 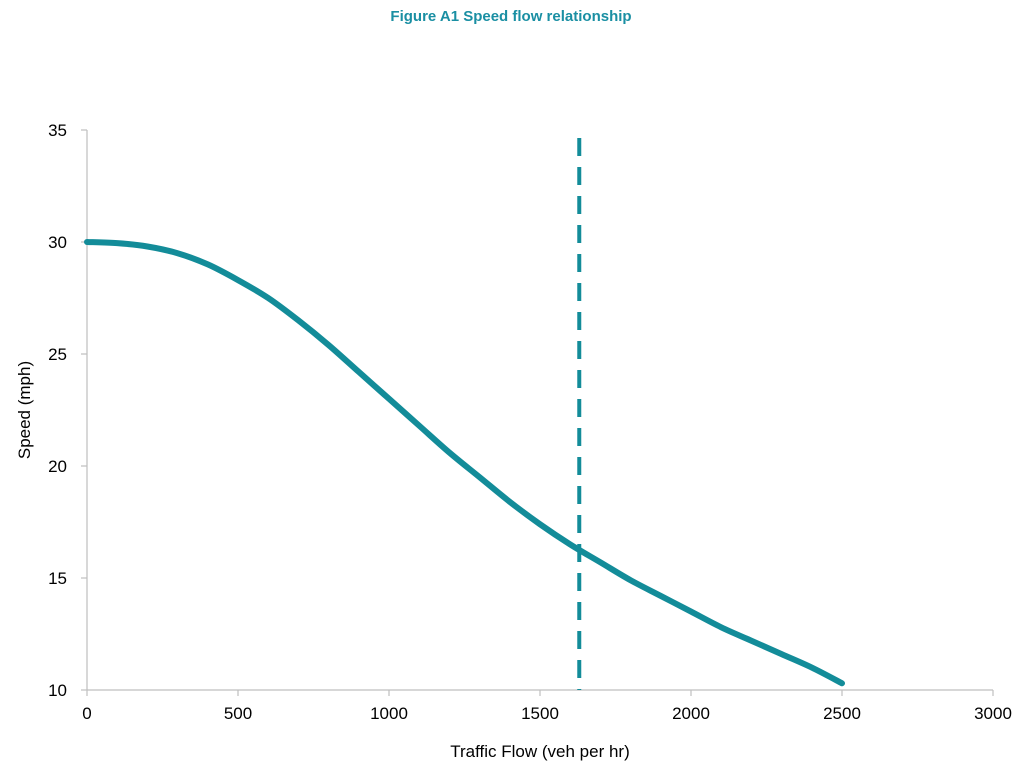 I want to click on x-tick-label: 1500, so click(x=540, y=713).